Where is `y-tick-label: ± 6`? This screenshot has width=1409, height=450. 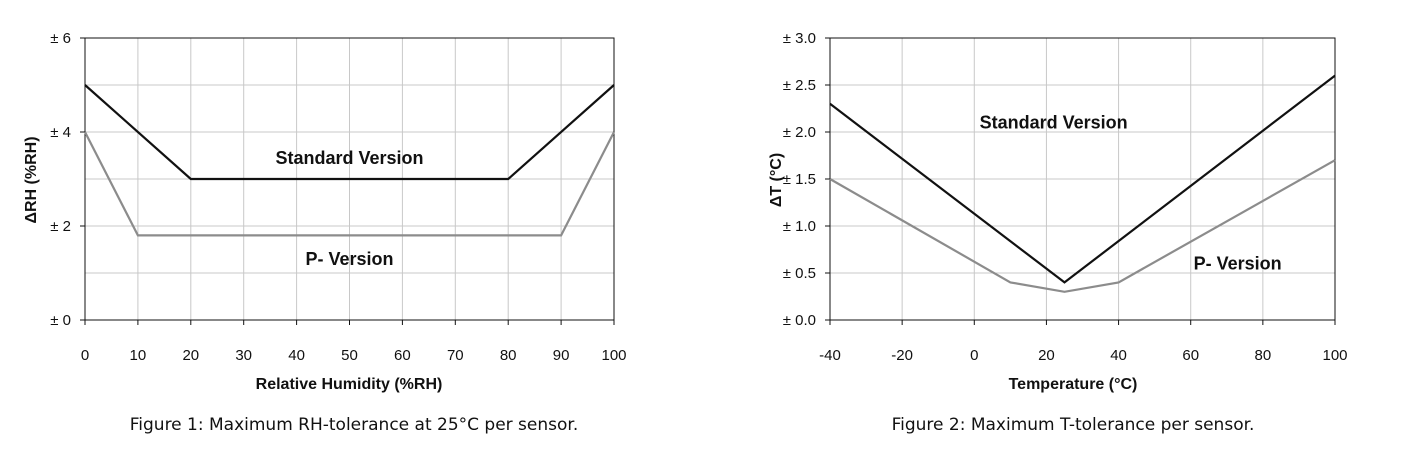 y-tick-label: ± 6 is located at coordinates (60, 38).